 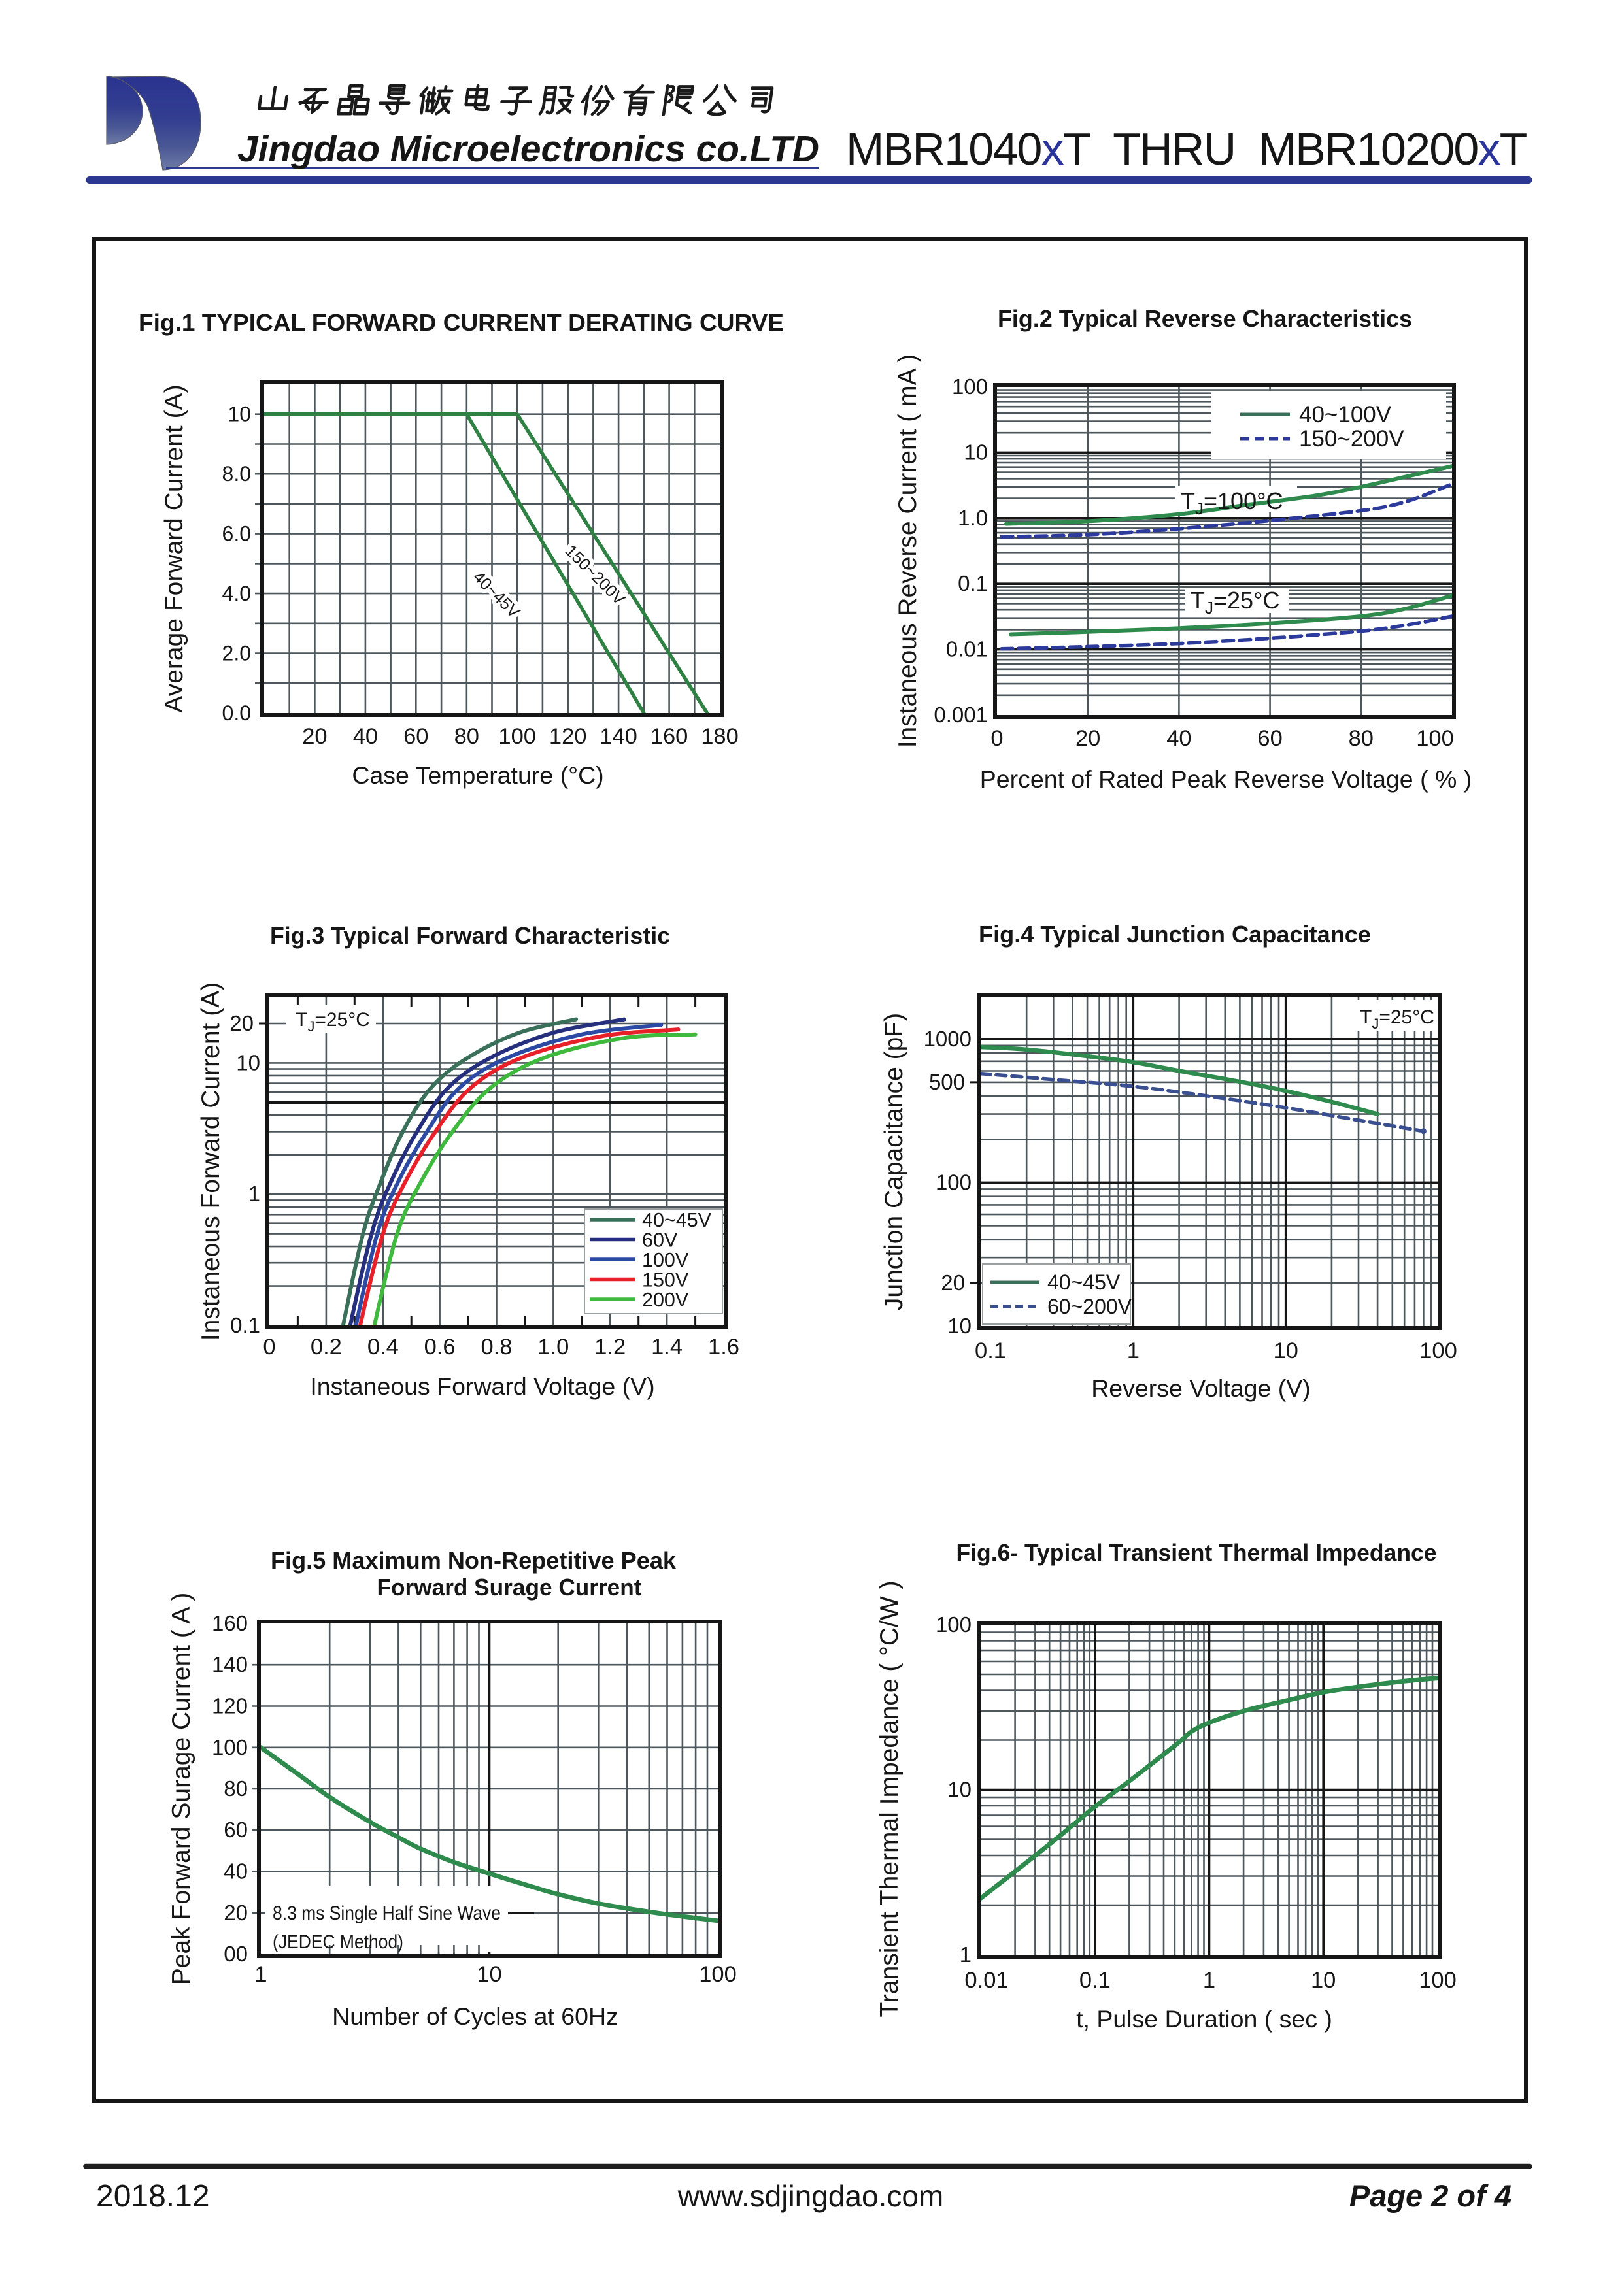 I want to click on svg-text: 40~45V, so click(x=677, y=1220).